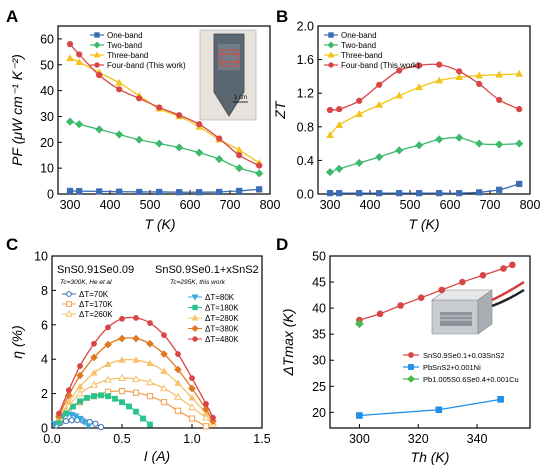  I want to click on x-axis-label-d: Th (K), so click(430, 457).